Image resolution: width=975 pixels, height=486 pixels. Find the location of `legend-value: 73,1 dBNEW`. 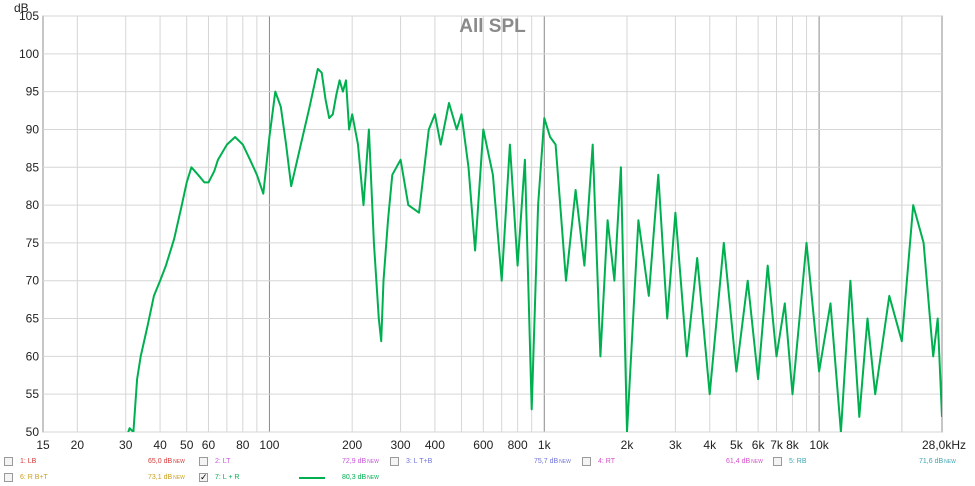

legend-value: 73,1 dBNEW is located at coordinates (166, 477).